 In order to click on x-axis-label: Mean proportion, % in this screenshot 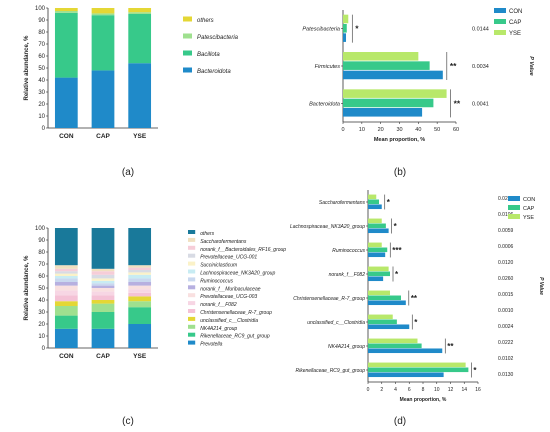, I will do `click(399, 140)`.